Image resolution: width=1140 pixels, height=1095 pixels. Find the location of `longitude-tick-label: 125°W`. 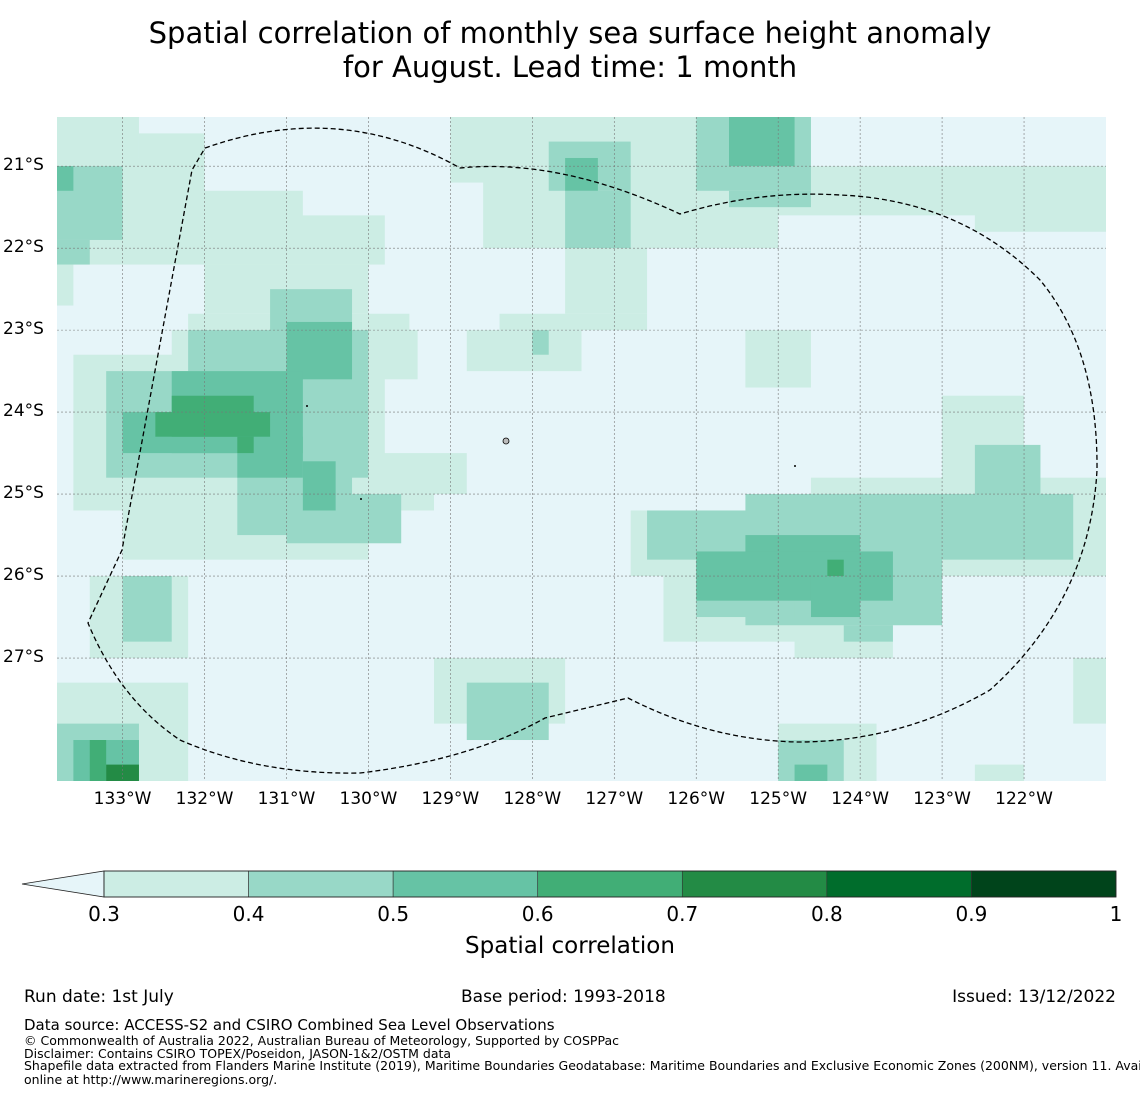

longitude-tick-label: 125°W is located at coordinates (778, 799).